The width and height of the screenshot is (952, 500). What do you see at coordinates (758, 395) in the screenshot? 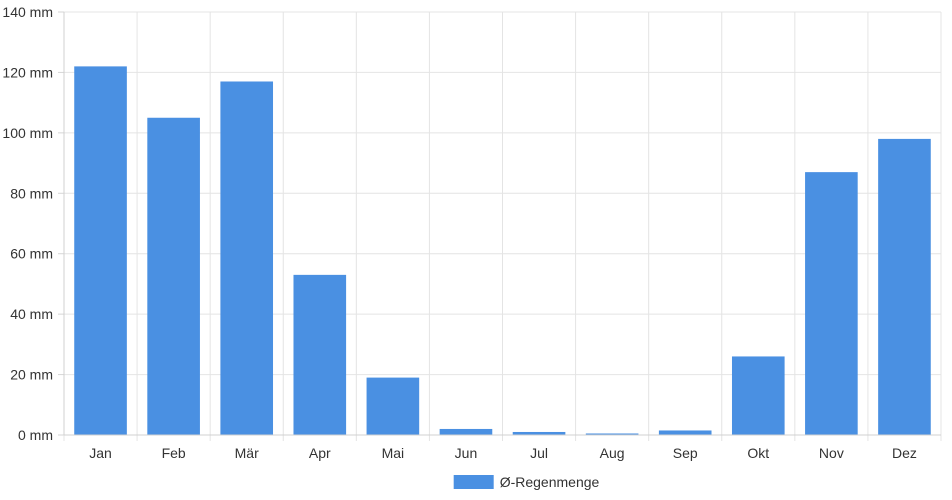
I see `bar-Okt` at bounding box center [758, 395].